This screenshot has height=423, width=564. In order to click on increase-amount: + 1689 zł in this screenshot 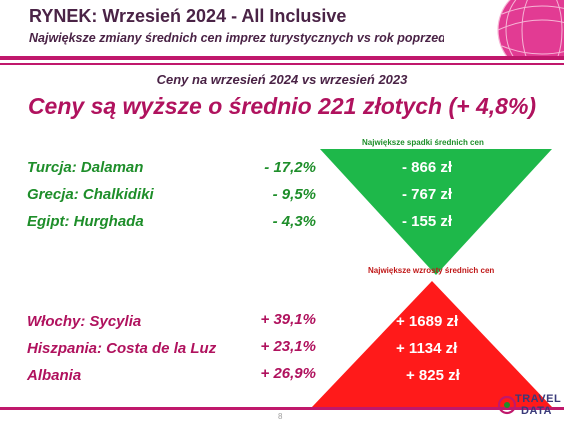, I will do `click(427, 321)`.